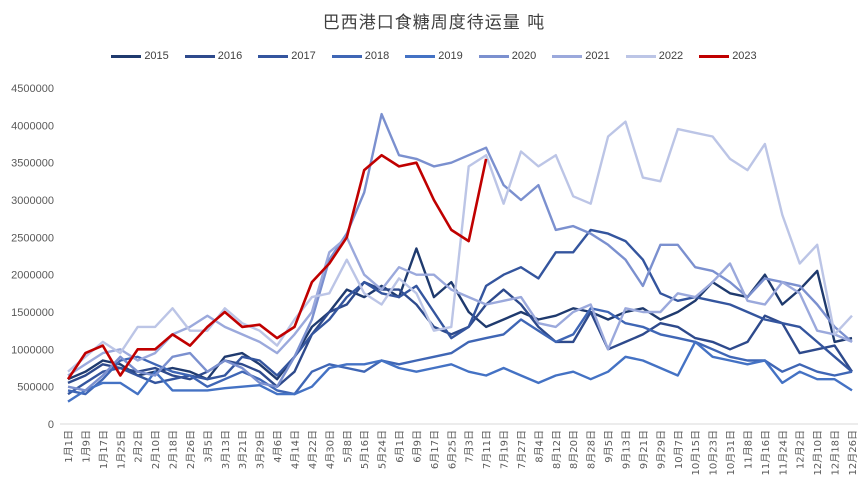 This screenshot has height=494, width=868. What do you see at coordinates (383, 449) in the screenshot?
I see `x-tick-label: 5月24日` at bounding box center [383, 449].